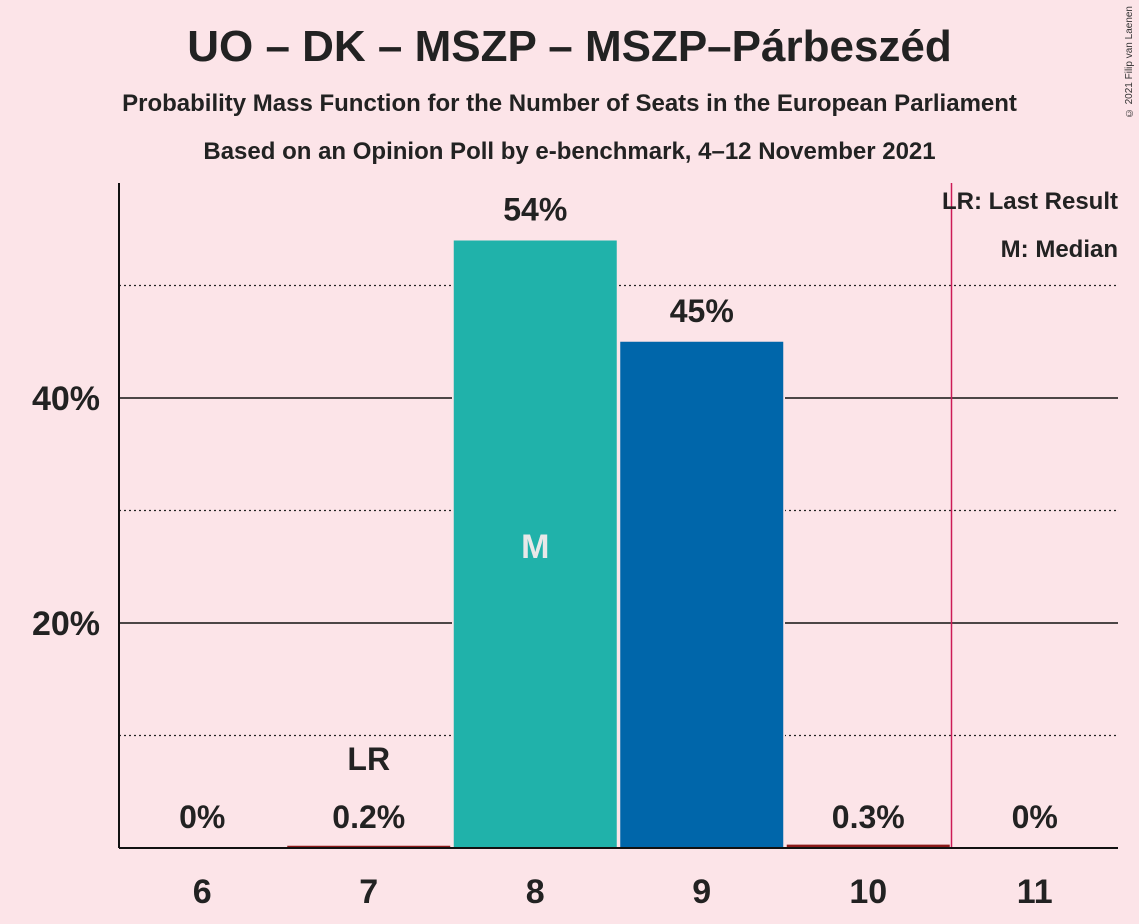  Describe the element at coordinates (535, 210) in the screenshot. I see `data-label-8: 54%` at that location.